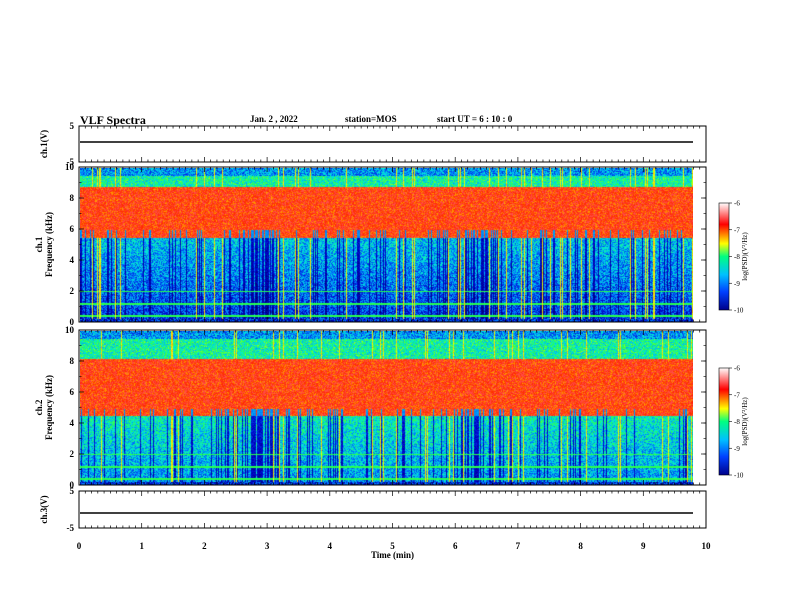 This screenshot has height=612, width=792. What do you see at coordinates (518, 546) in the screenshot?
I see `x-tick-label: 7` at bounding box center [518, 546].